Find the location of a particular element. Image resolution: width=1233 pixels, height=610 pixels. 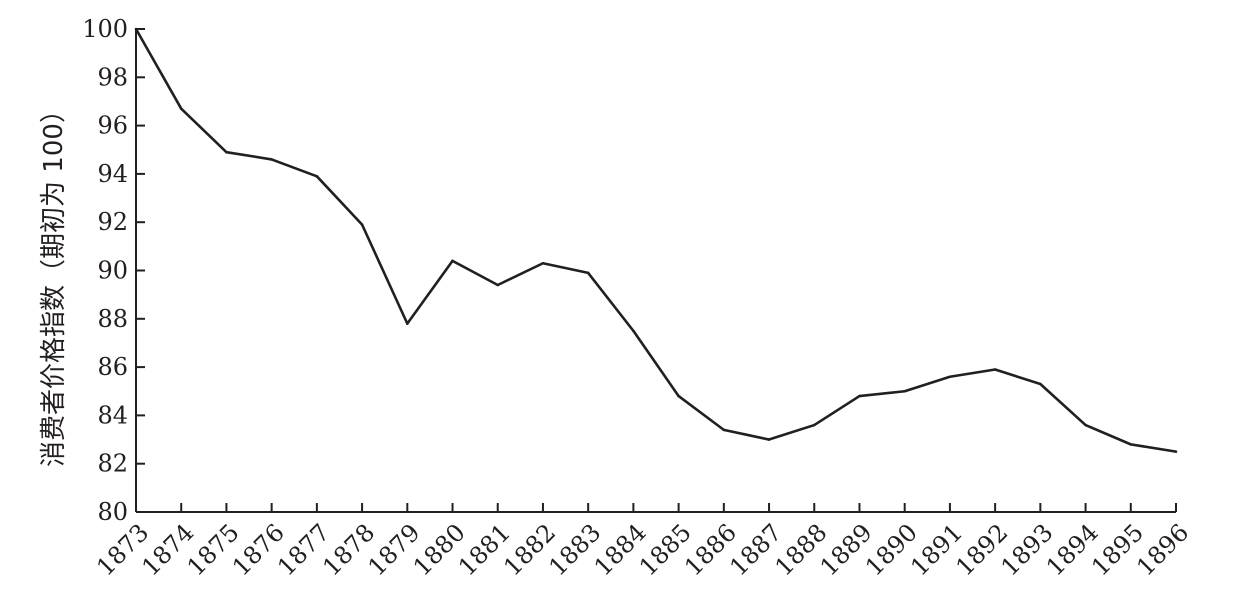

x-tick-label: 1876 is located at coordinates (258, 549).